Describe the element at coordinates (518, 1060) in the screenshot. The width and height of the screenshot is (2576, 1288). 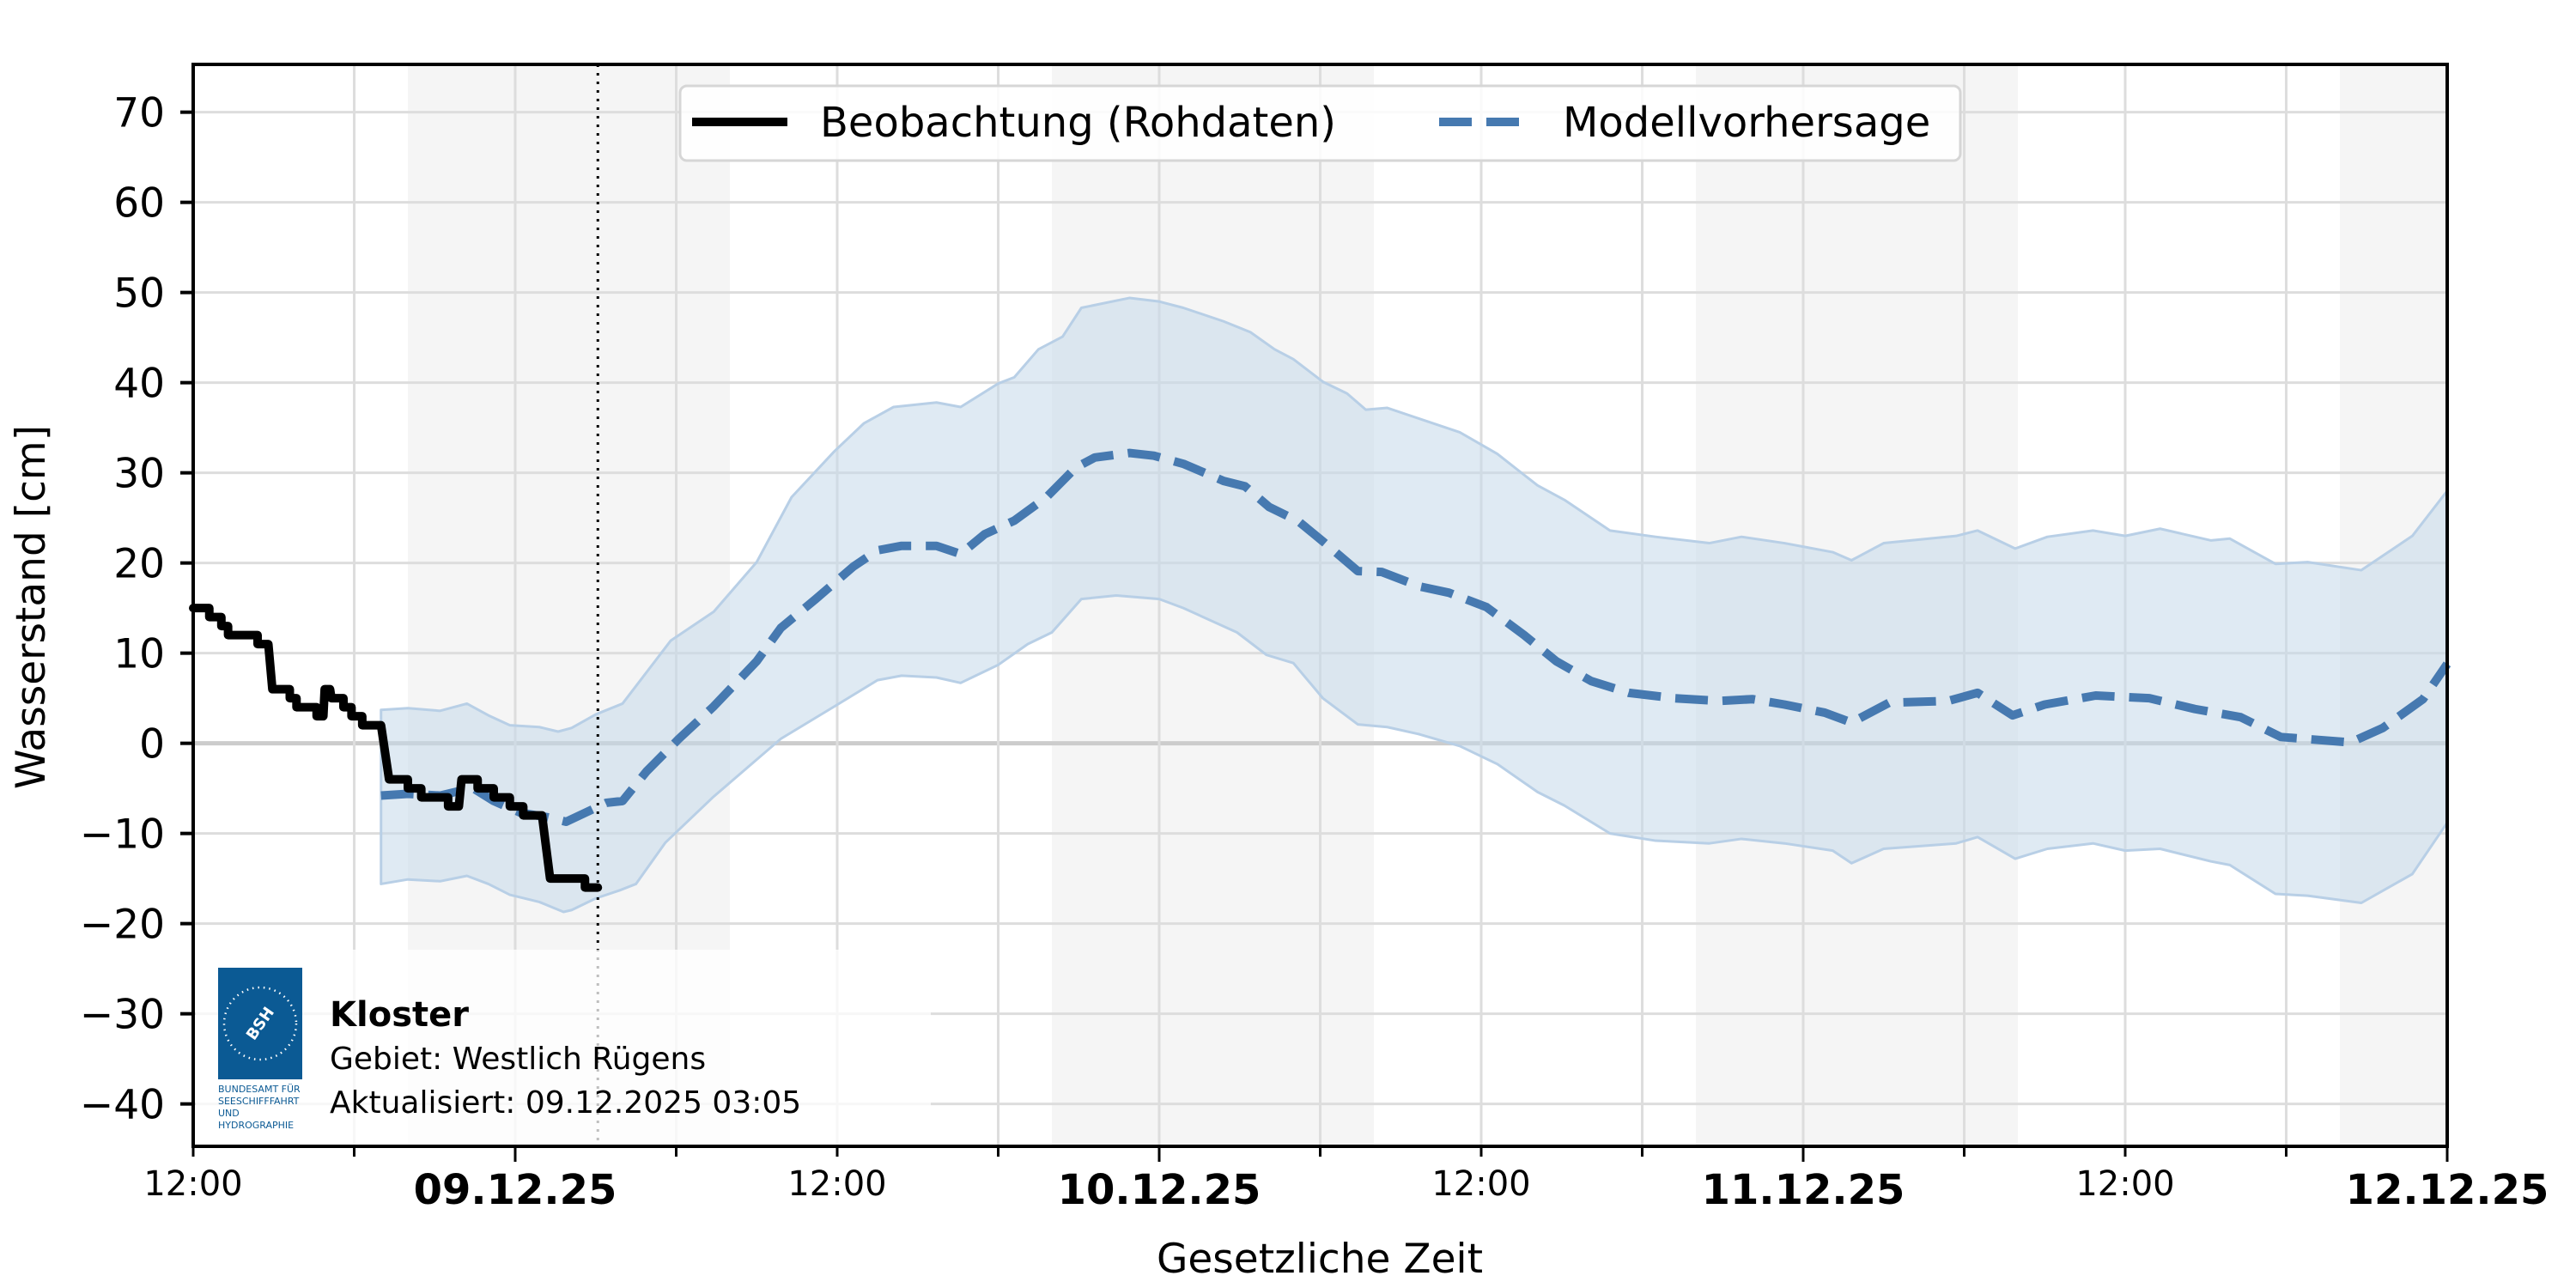
I see `station-area: Gebiet: Westlich Rügens` at that location.